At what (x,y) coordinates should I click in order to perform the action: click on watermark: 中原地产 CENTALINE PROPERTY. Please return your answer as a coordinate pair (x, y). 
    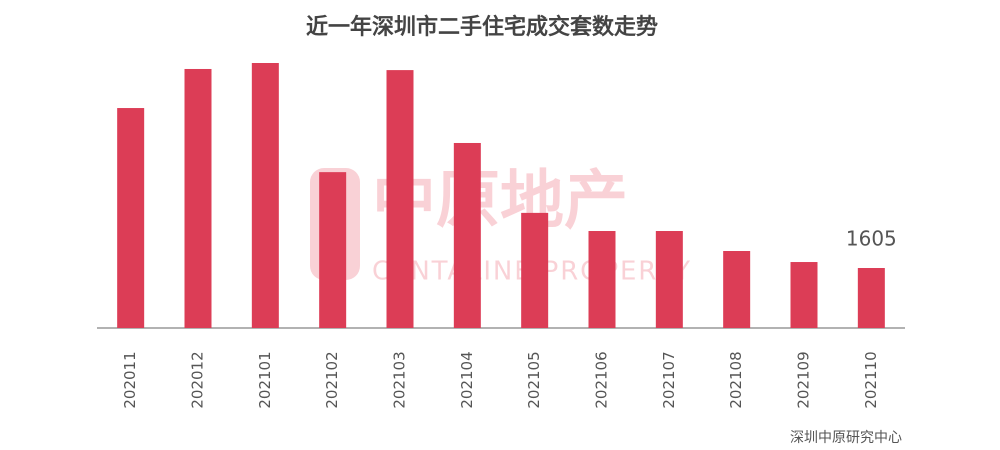
    Looking at the image, I should click on (500, 226).